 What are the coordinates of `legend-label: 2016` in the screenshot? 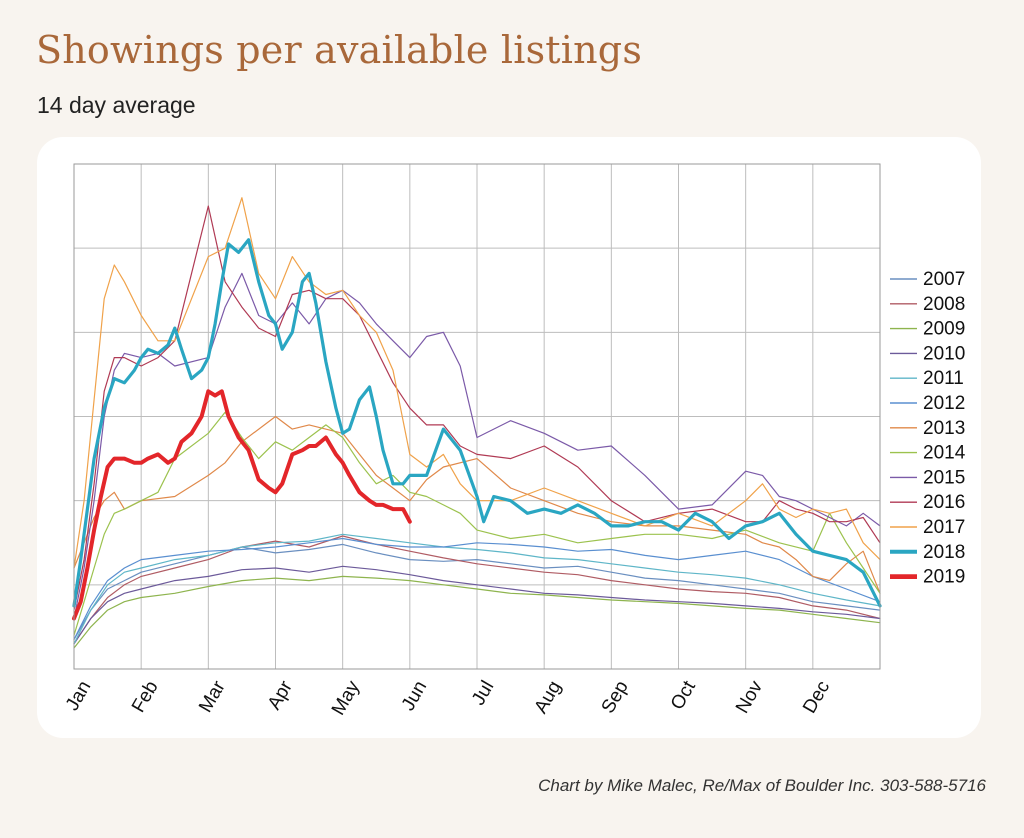 It's located at (944, 502).